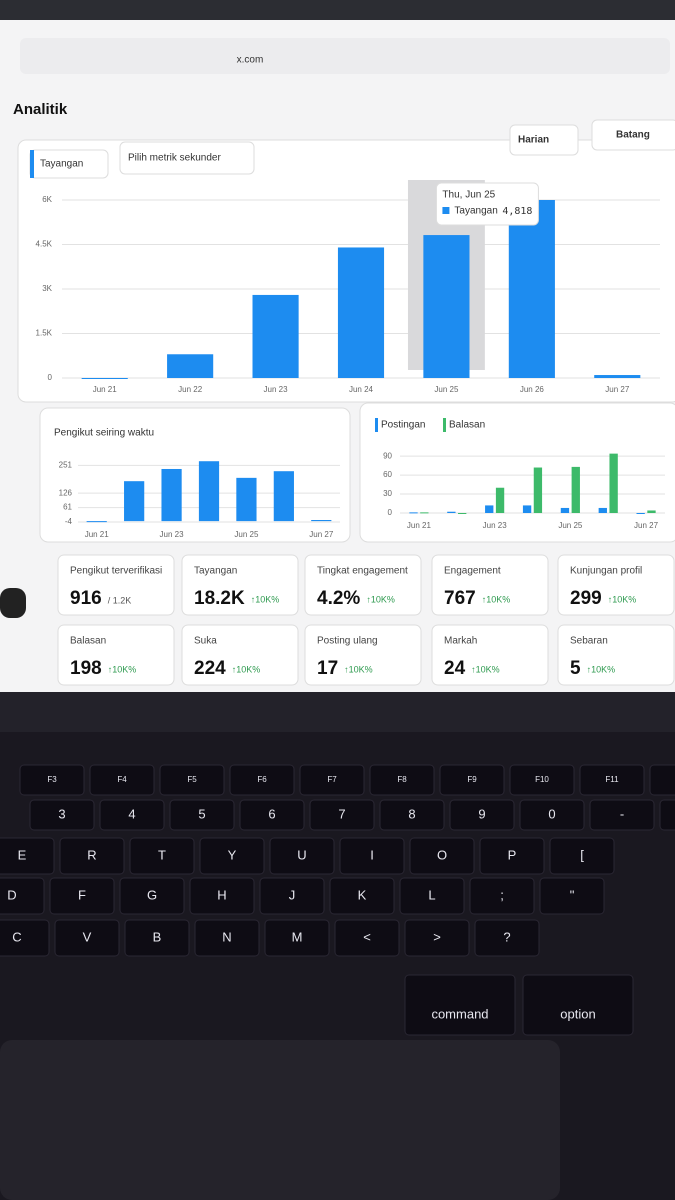 The image size is (675, 1200). Describe the element at coordinates (97, 534) in the screenshot. I see `x-tick-label: Jun 21` at that location.